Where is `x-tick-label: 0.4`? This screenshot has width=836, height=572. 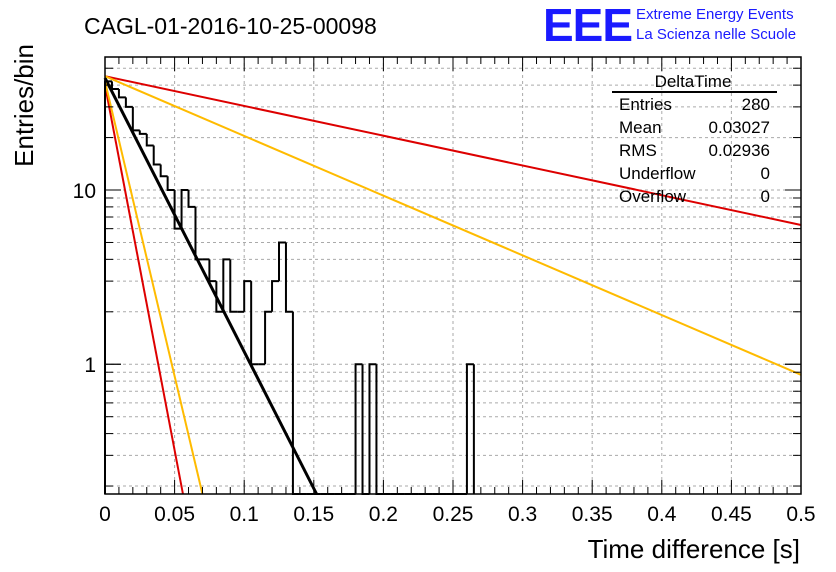
x-tick-label: 0.4 is located at coordinates (662, 514).